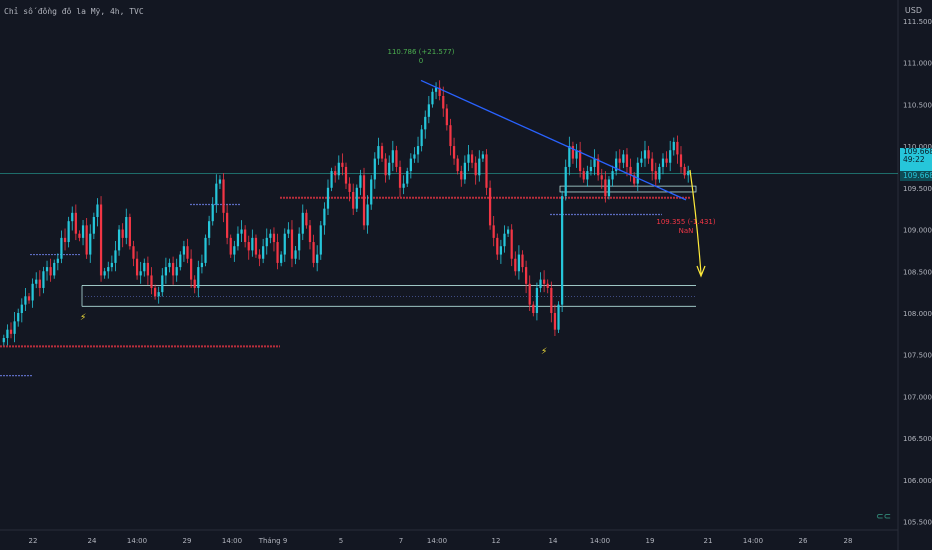  I want to click on projection-arrowhead, so click(701, 271).